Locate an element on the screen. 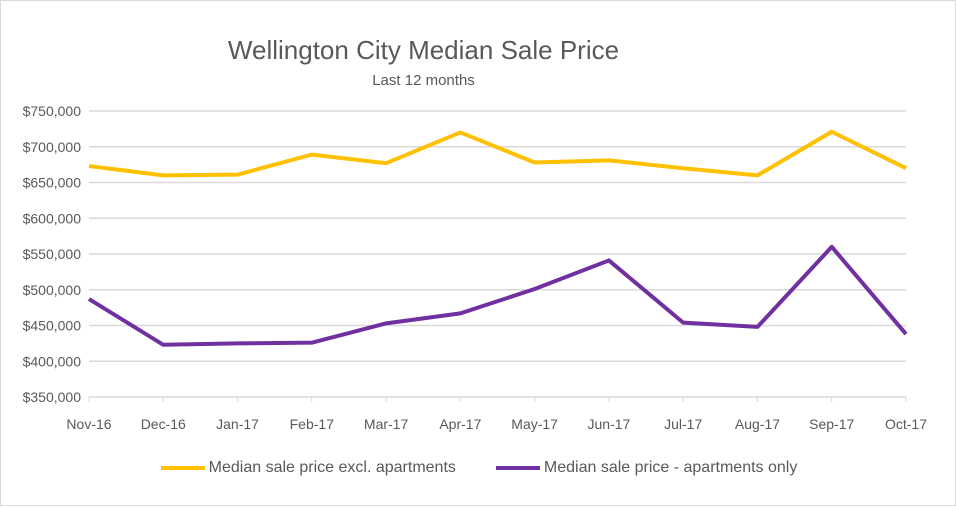 This screenshot has width=956, height=507. x-tick-label: Aug-17 is located at coordinates (757, 424).